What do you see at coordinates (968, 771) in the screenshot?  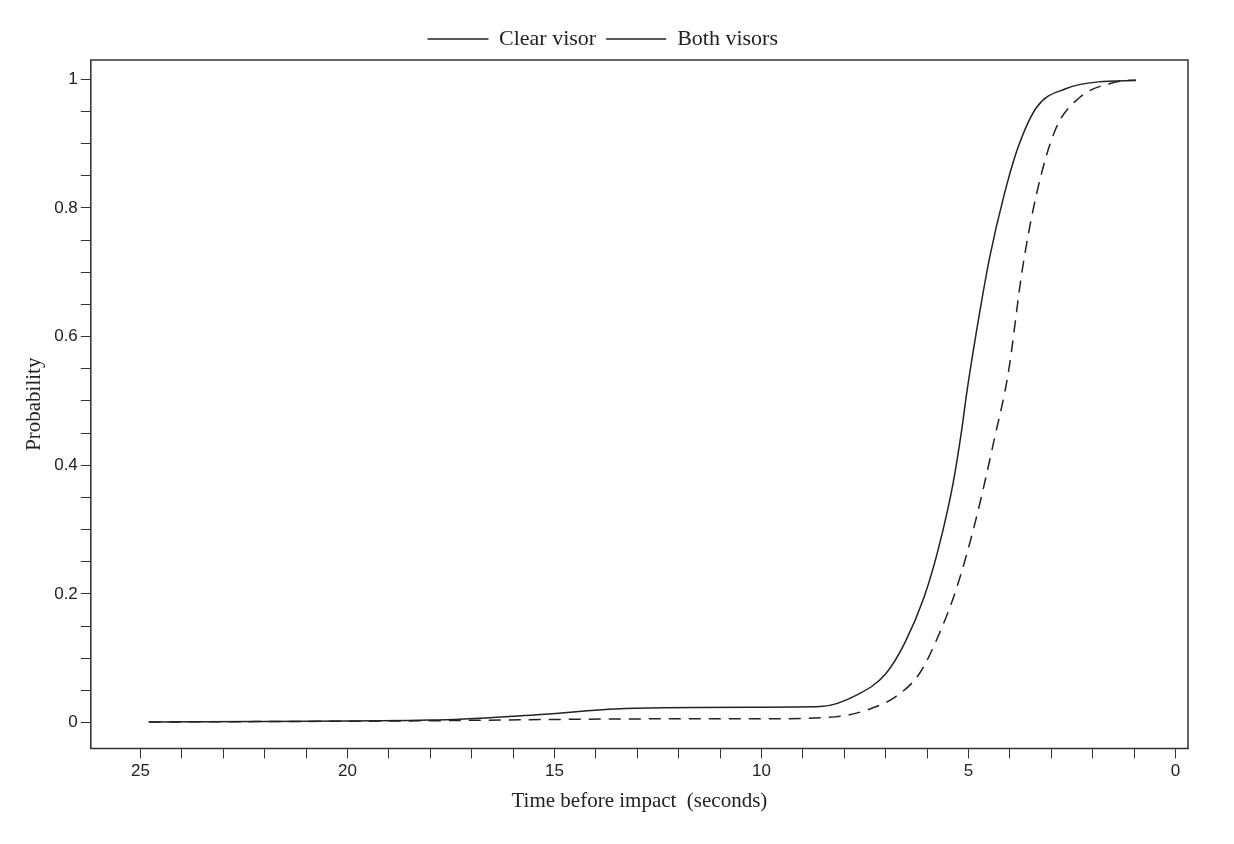 I see `x-tick-label: 5` at bounding box center [968, 771].